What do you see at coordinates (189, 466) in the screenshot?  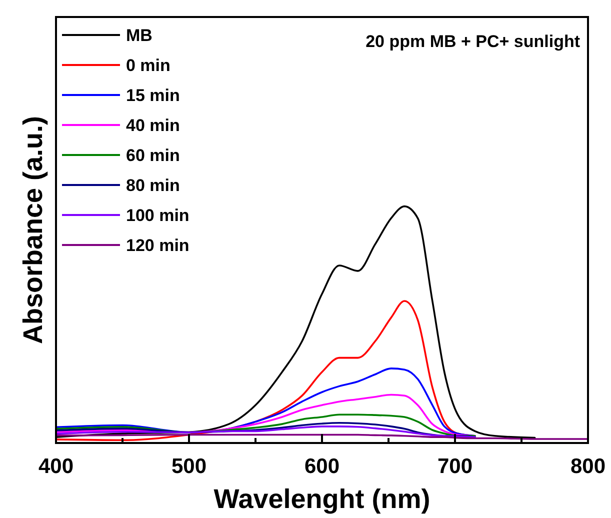 I see `x-tick-label: 500` at bounding box center [189, 466].